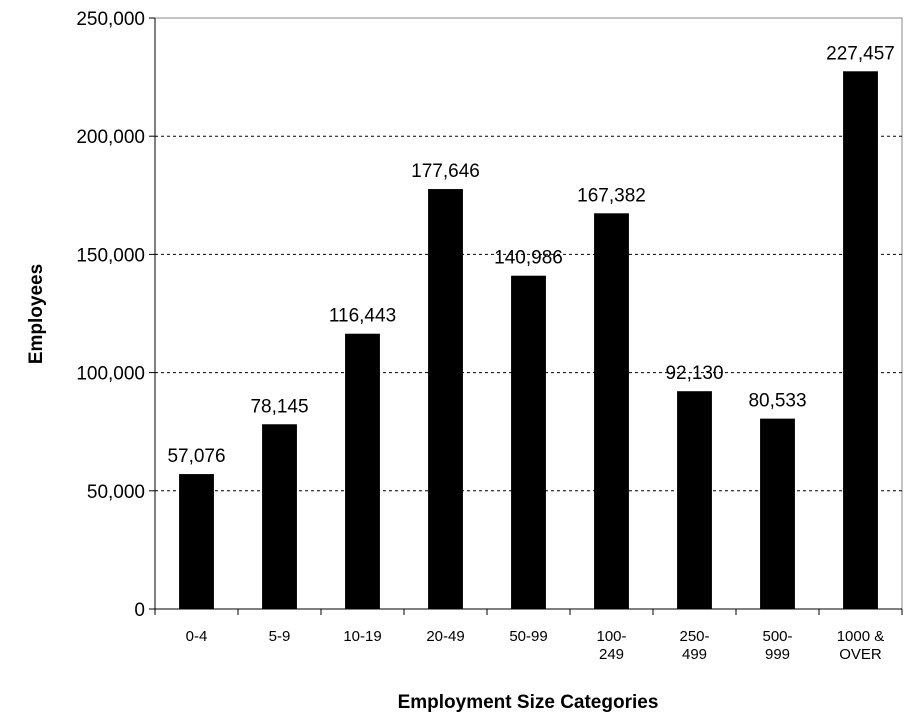  What do you see at coordinates (861, 636) in the screenshot?
I see `x-tick-label: 1000 &` at bounding box center [861, 636].